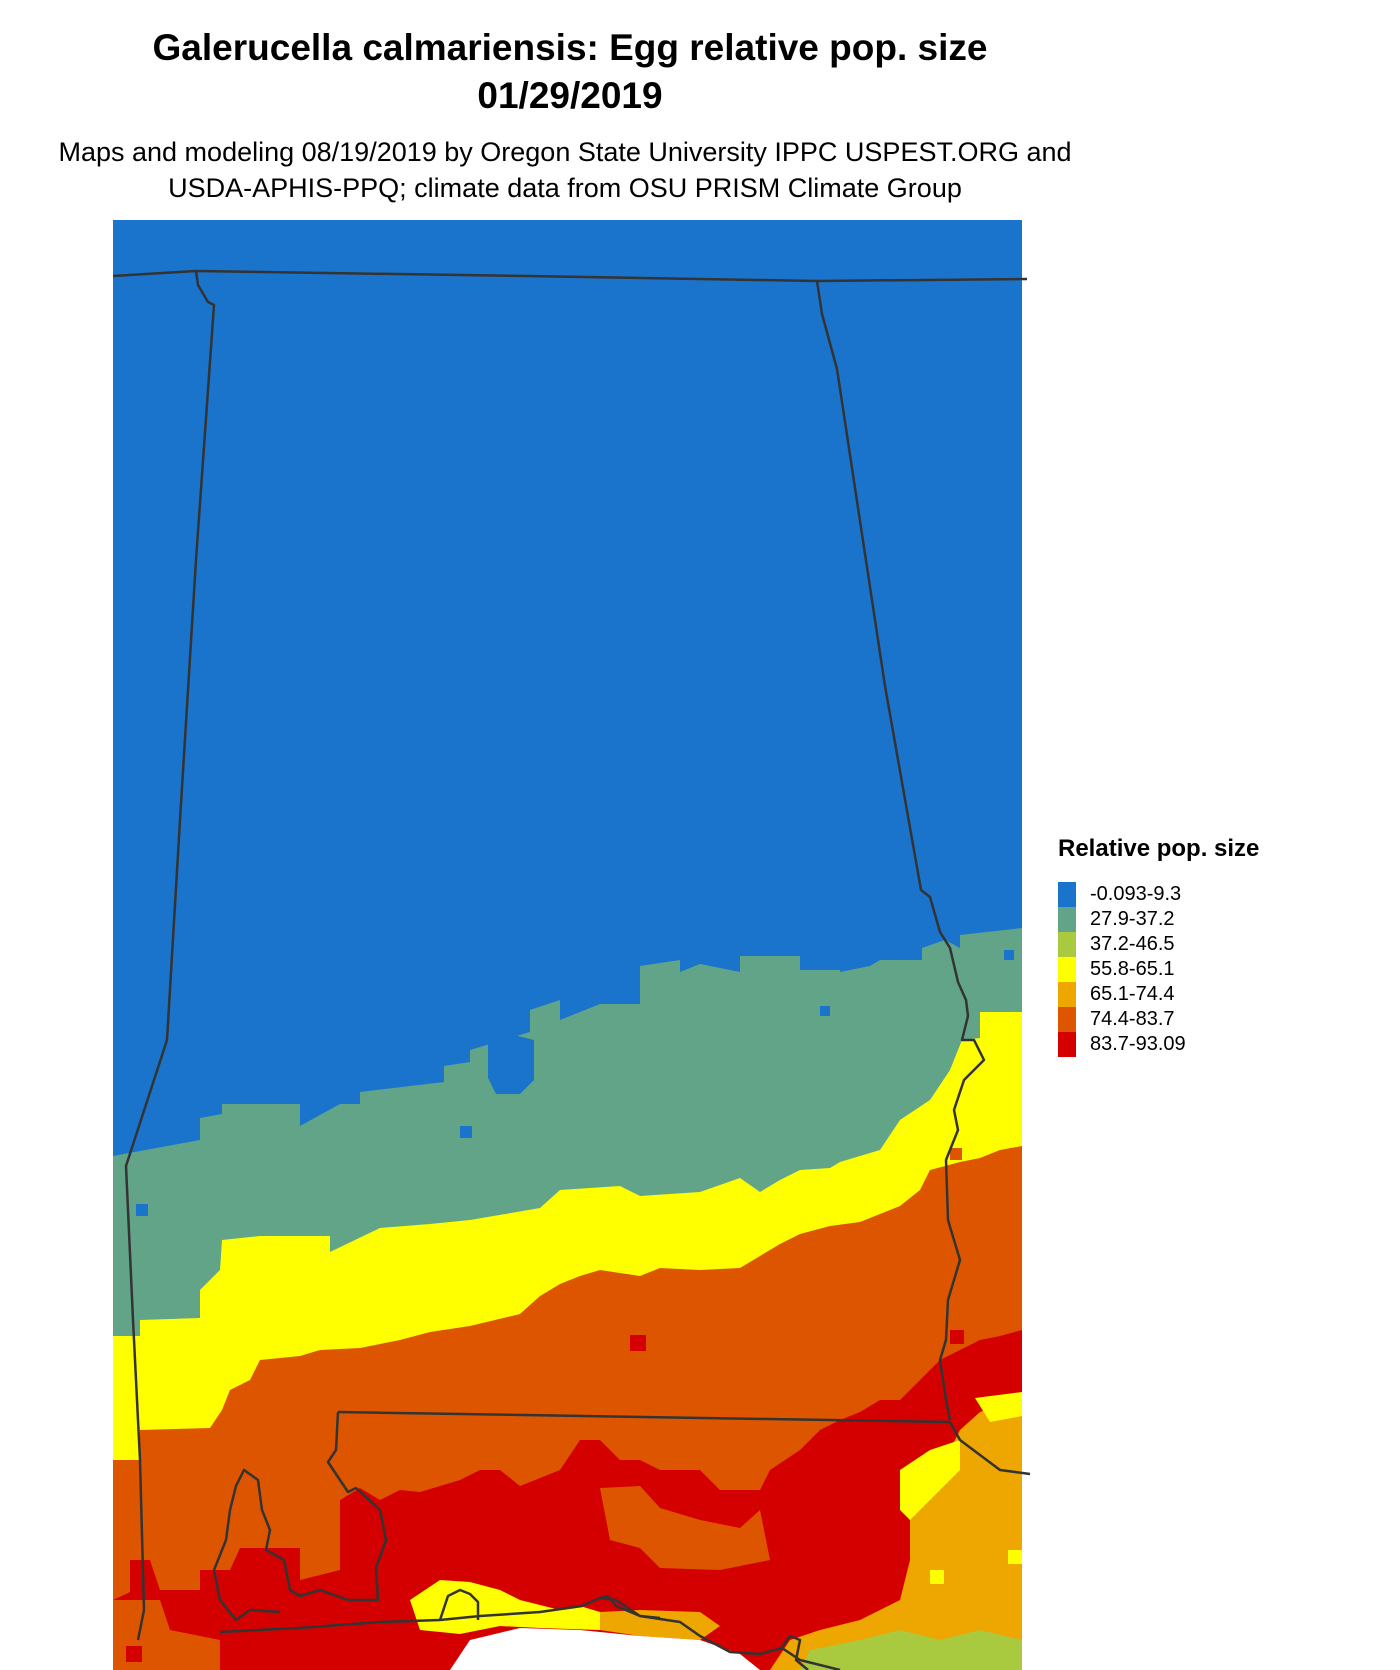 The image size is (1400, 1670). Describe the element at coordinates (1132, 944) in the screenshot. I see `legend-label: 37.2-46.5` at that location.